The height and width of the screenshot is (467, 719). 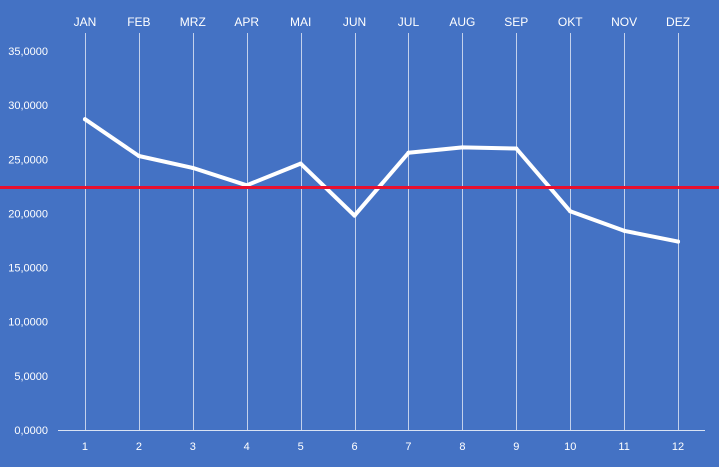 What do you see at coordinates (624, 22) in the screenshot?
I see `month-label: NOV` at bounding box center [624, 22].